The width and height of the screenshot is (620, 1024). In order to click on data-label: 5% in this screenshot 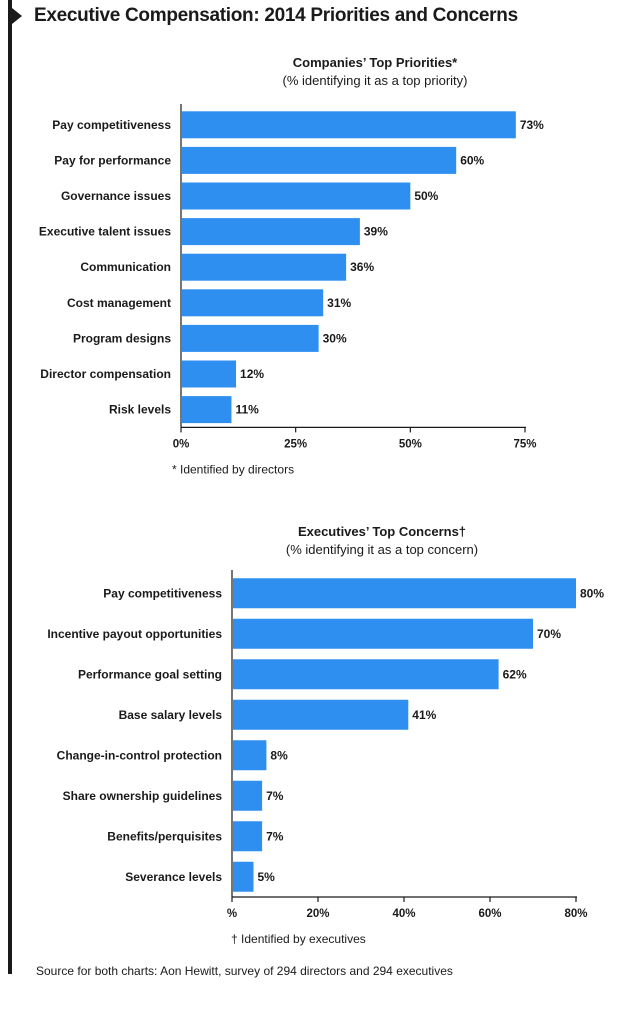, I will do `click(267, 877)`.